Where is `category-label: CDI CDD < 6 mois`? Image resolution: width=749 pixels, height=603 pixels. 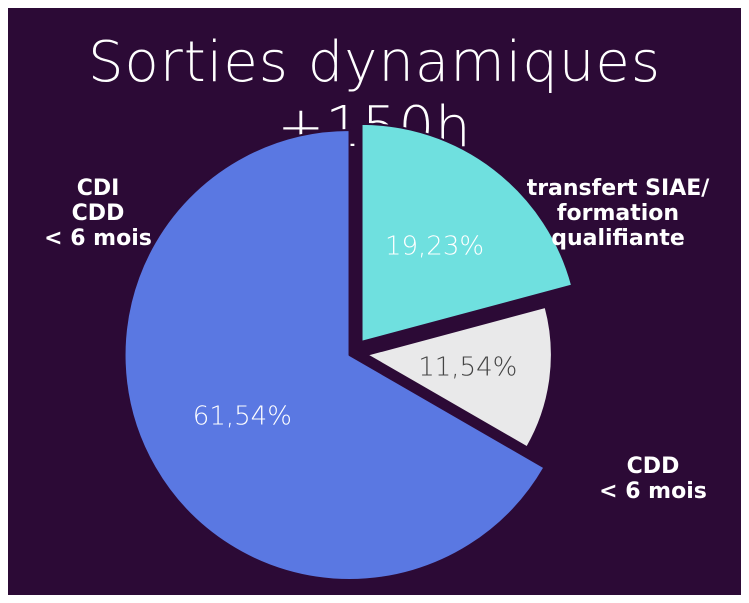 category-label: CDI CDD < 6 mois is located at coordinates (98, 213).